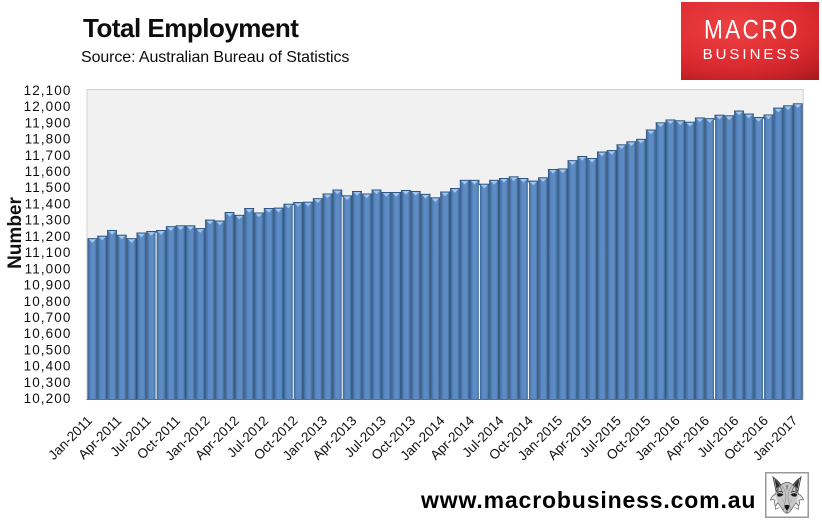 This screenshot has height=525, width=822. Describe the element at coordinates (48, 398) in the screenshot. I see `svg-text: 10,200` at that location.